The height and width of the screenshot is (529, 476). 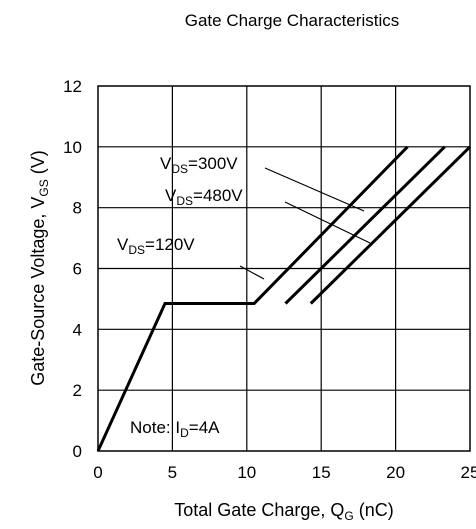 I want to click on y-tick-label: 0, so click(x=77, y=451).